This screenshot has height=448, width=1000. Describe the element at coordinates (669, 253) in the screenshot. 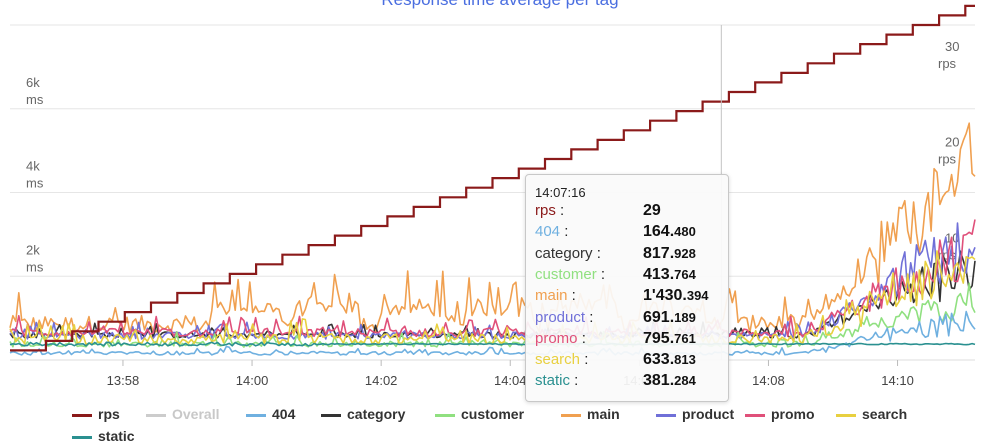

I see `tooltip-value: 817.928` at that location.